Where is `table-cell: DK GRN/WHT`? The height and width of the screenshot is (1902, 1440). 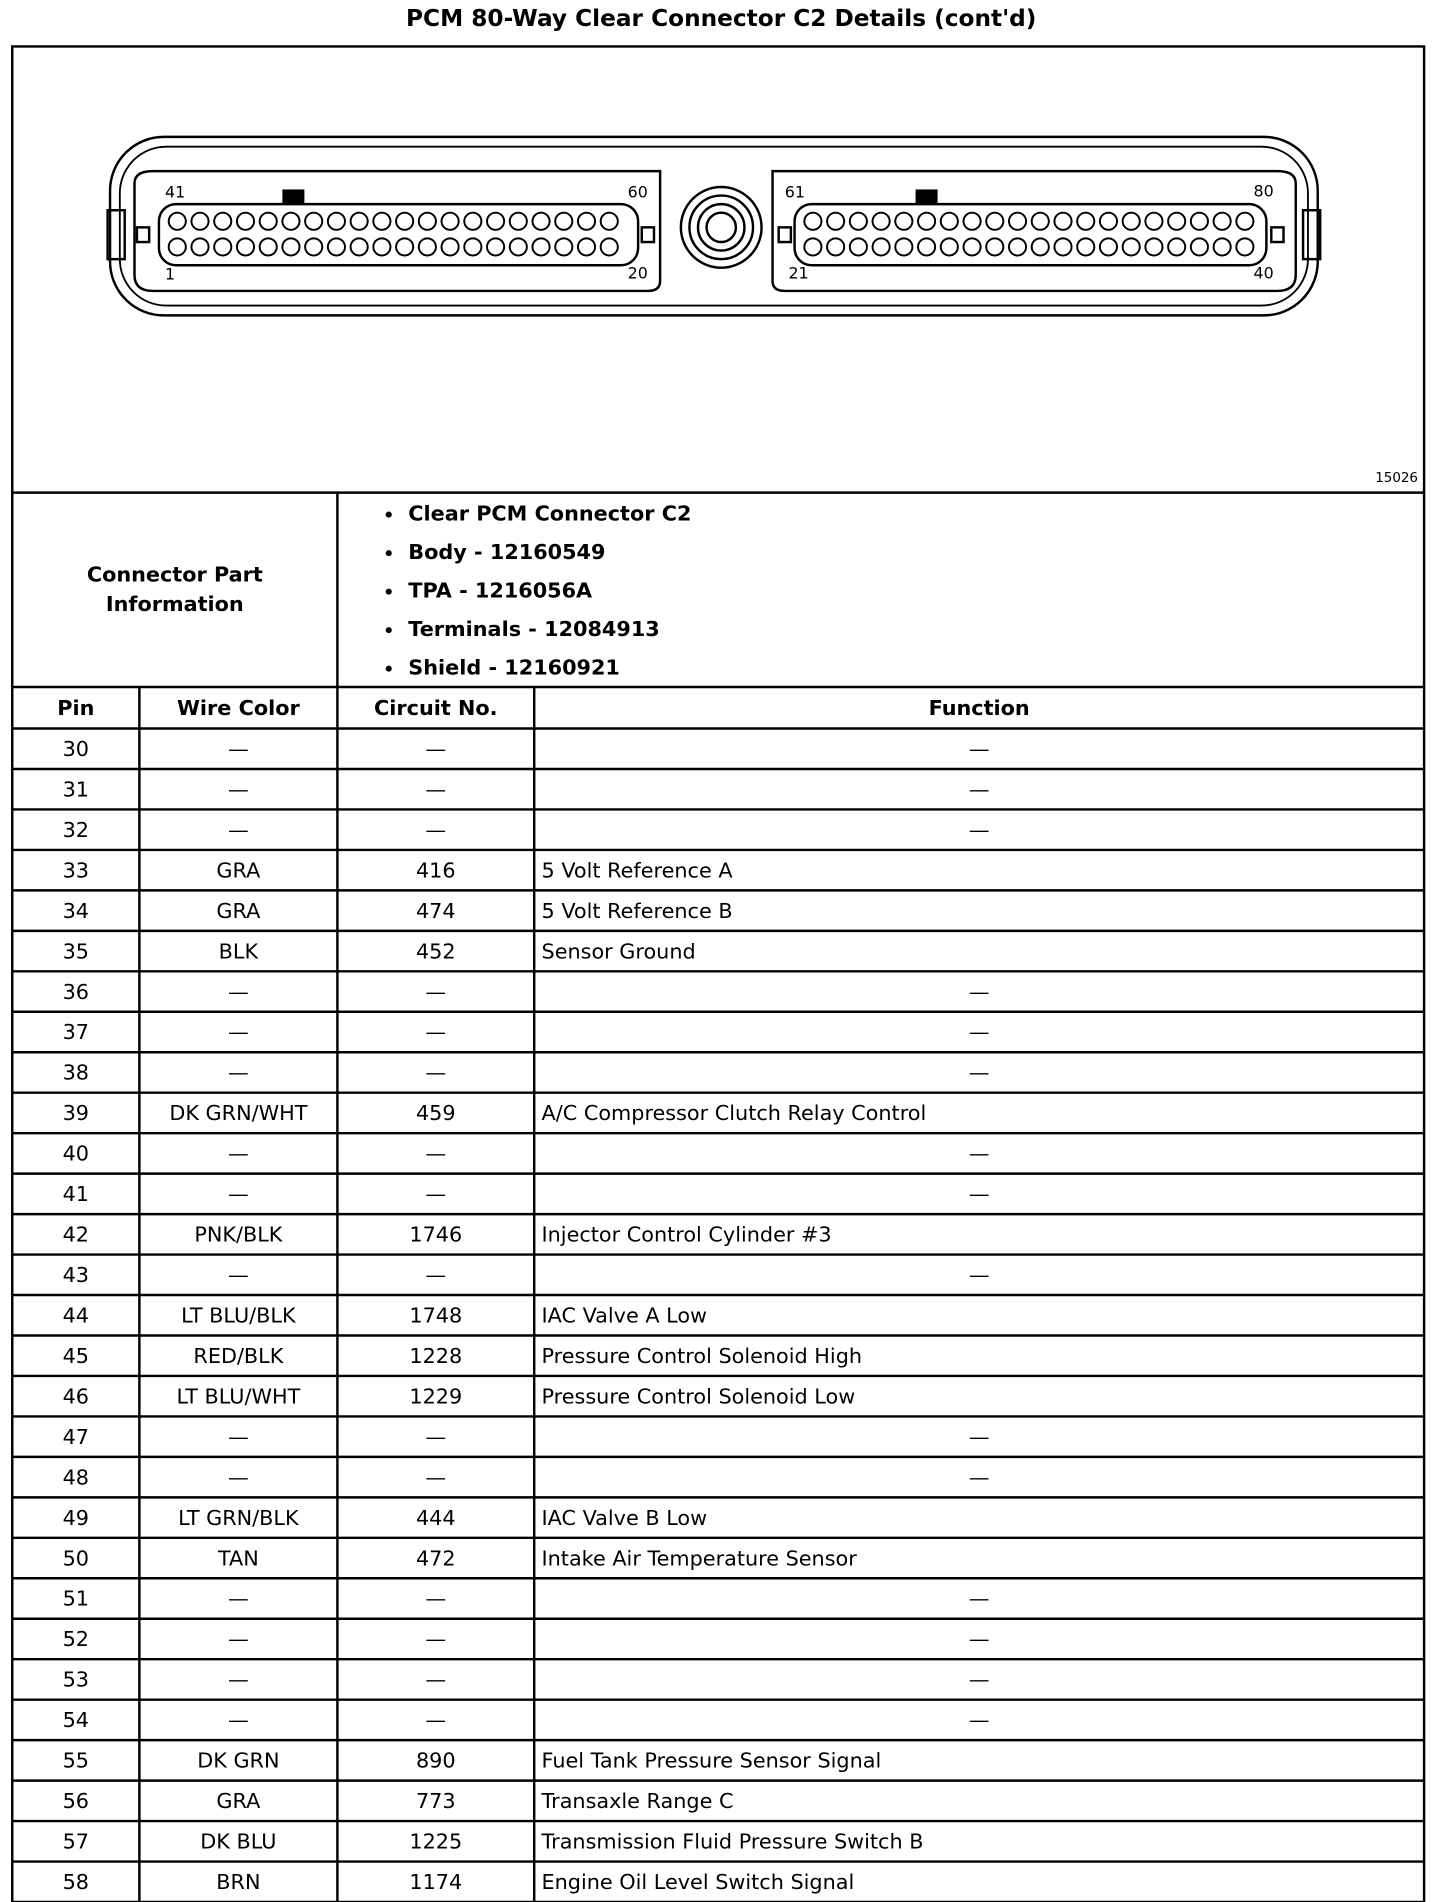 table-cell: DK GRN/WHT is located at coordinates (238, 1113).